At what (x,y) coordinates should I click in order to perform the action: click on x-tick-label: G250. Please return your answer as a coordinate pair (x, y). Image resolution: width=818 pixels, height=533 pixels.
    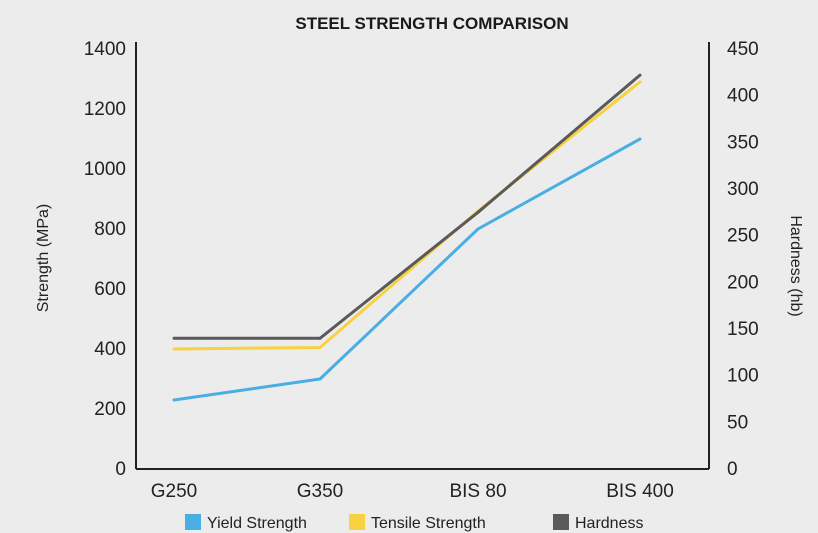
    Looking at the image, I should click on (174, 491).